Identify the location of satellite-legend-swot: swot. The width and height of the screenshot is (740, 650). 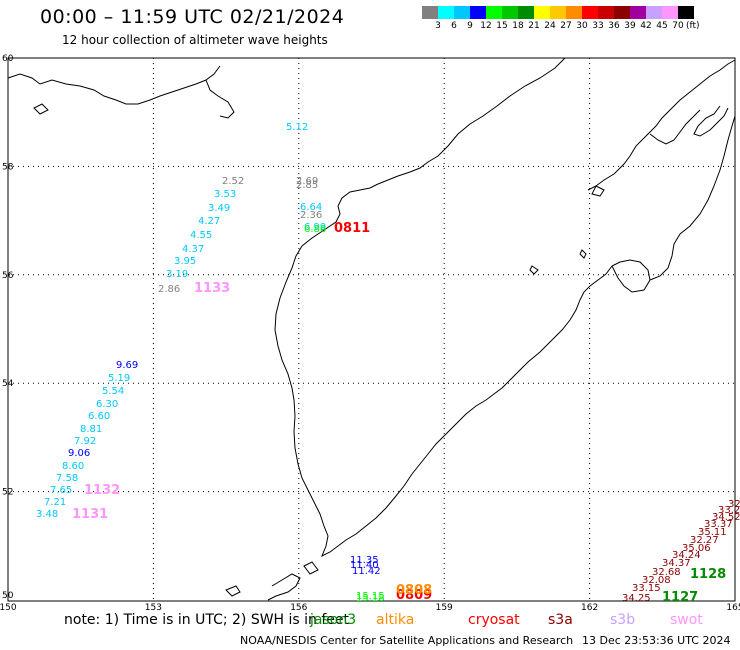
(686, 620).